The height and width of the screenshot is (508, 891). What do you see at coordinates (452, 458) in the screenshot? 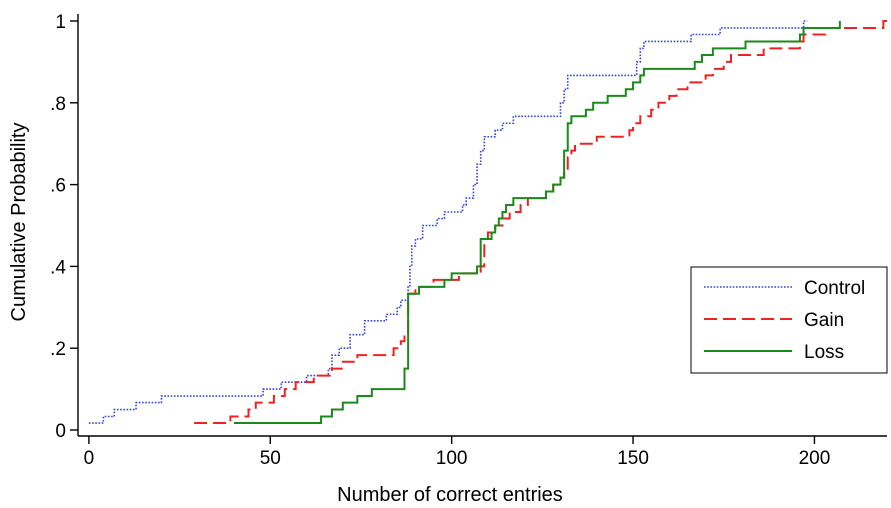
I see `x-tick-label: 100` at bounding box center [452, 458].